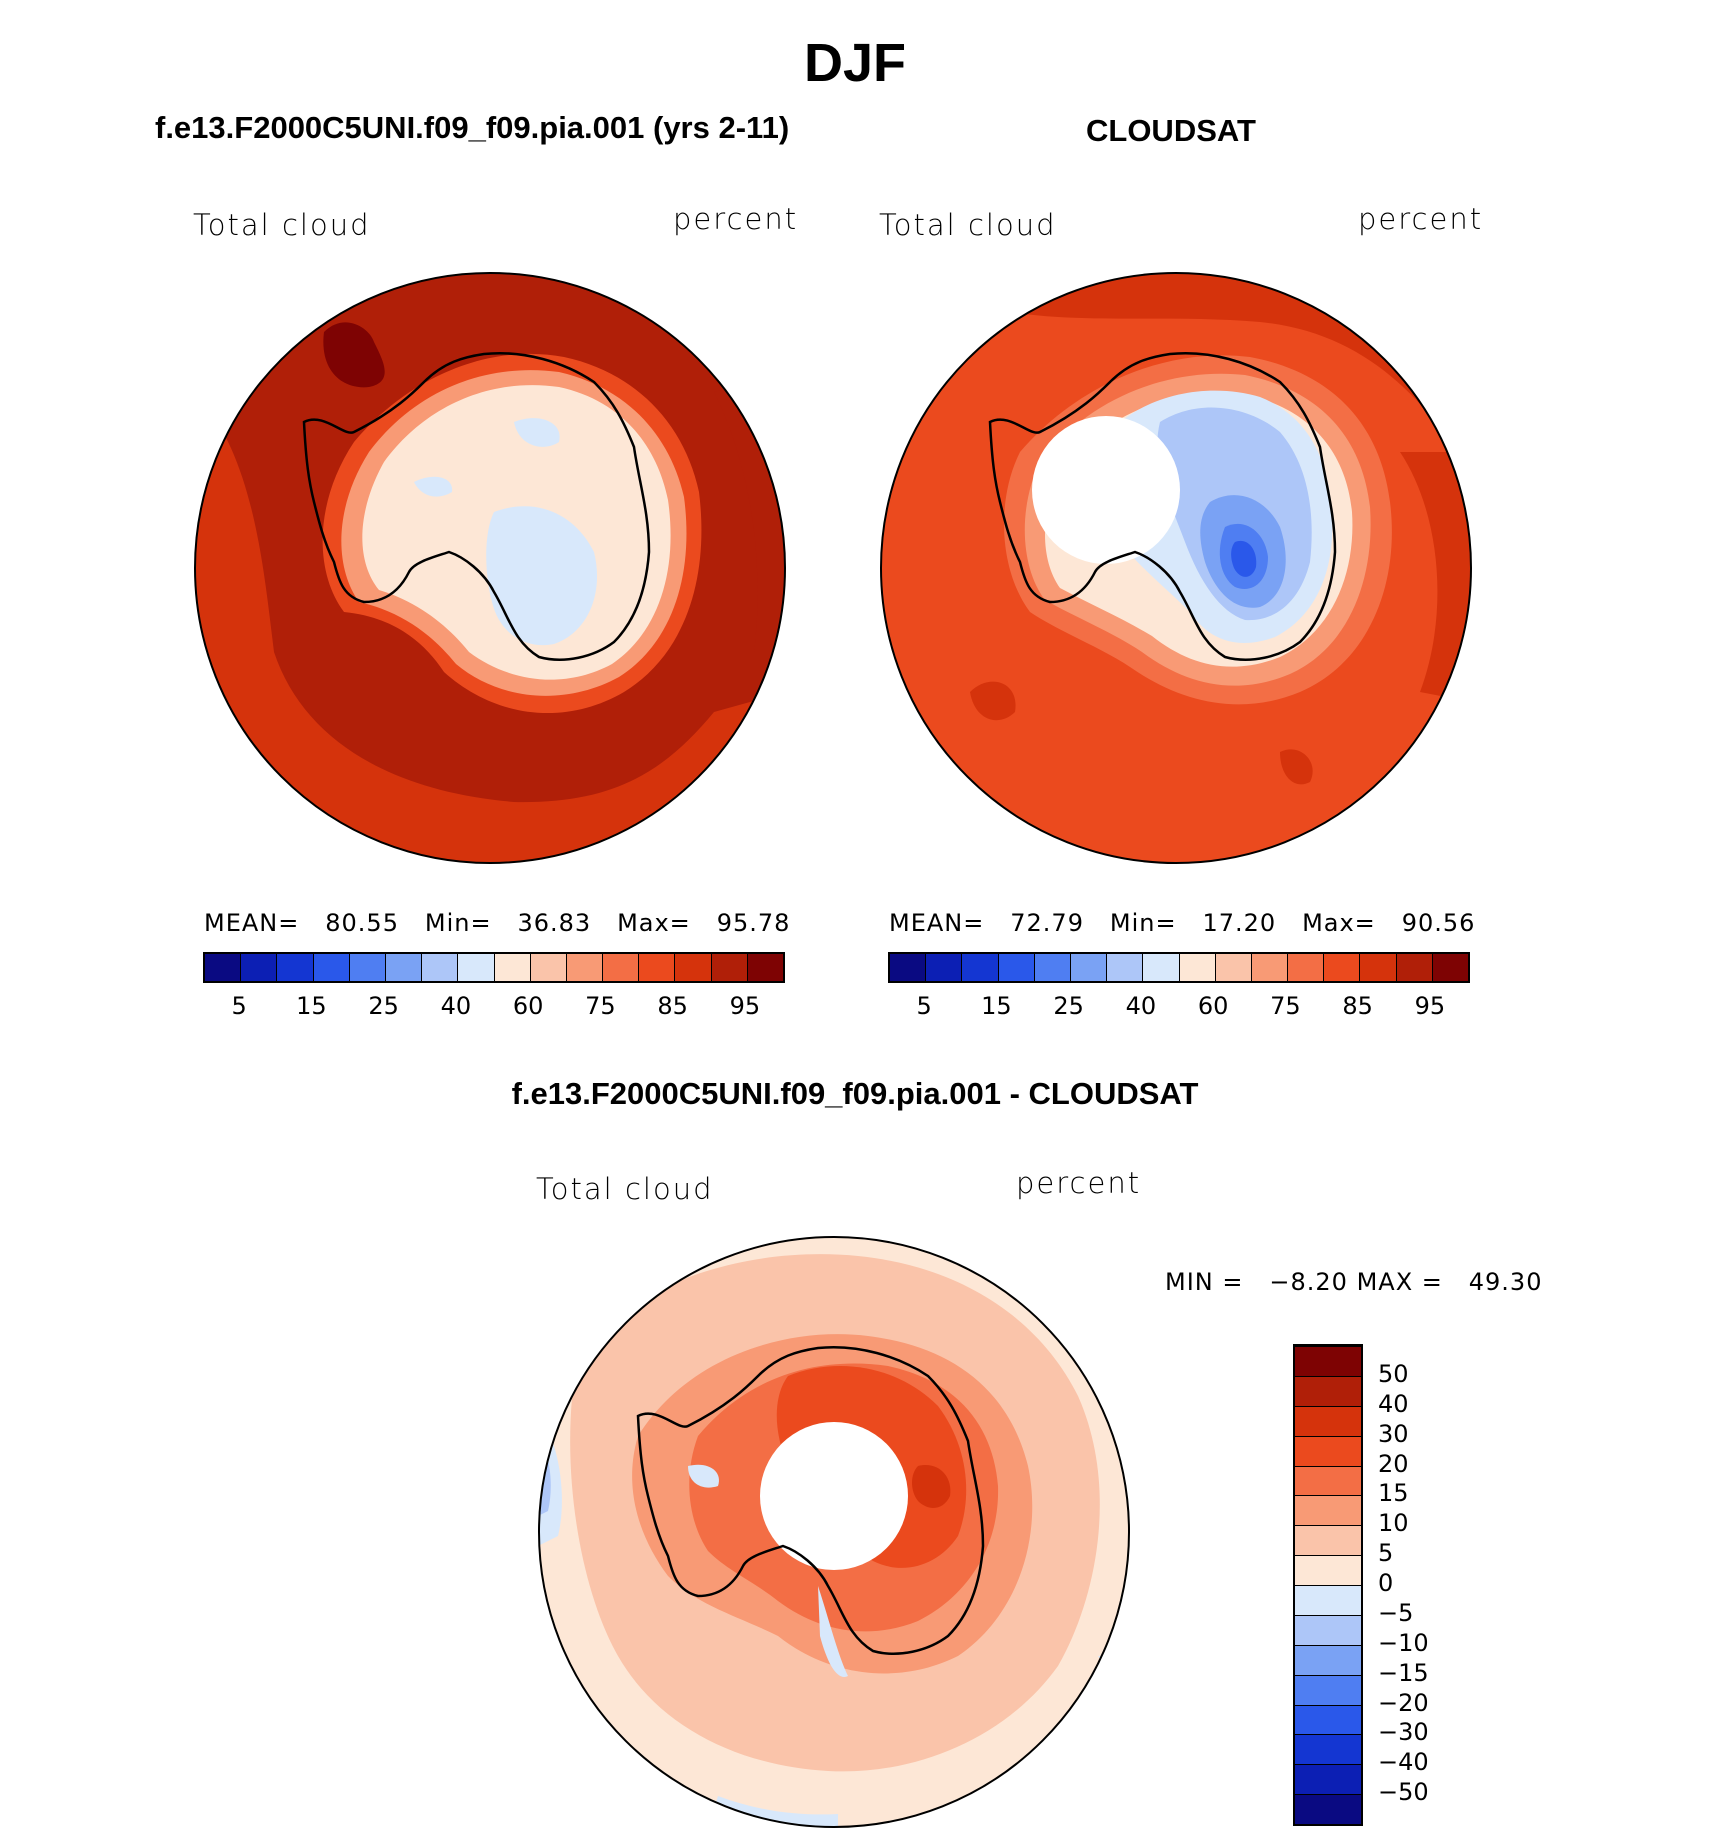 The height and width of the screenshot is (1839, 1710). I want to click on diff-colorbar-tick-label: −20, so click(1403, 1702).